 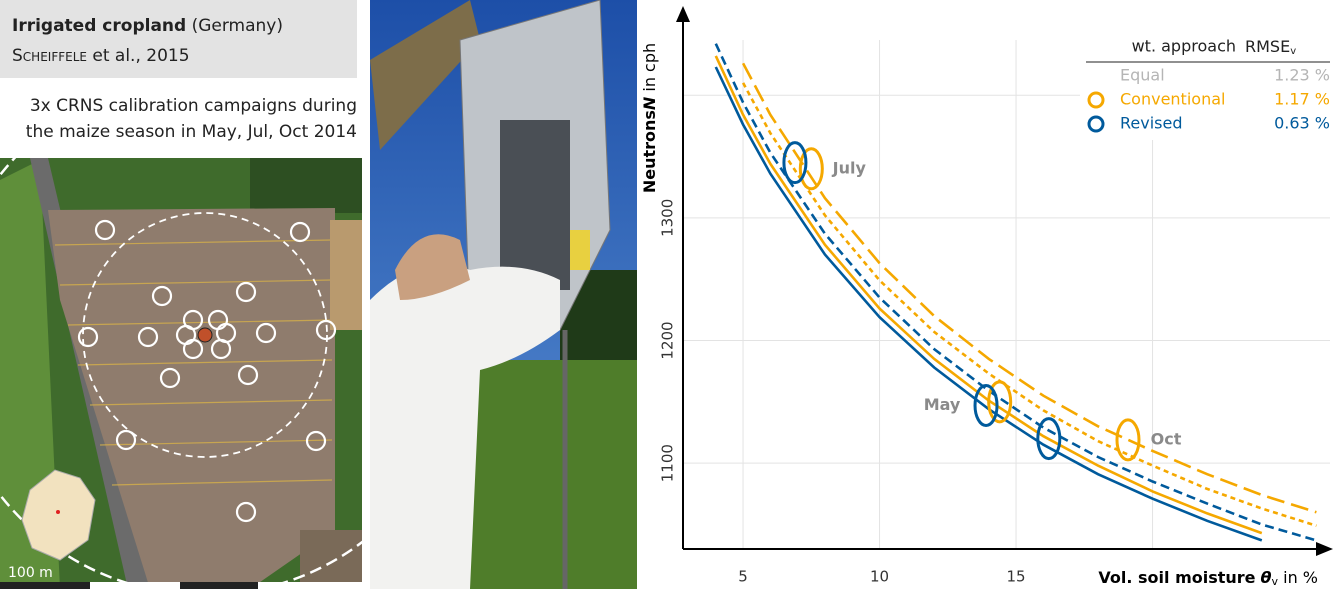 I want to click on campaign-label: Oct, so click(x=1166, y=438).